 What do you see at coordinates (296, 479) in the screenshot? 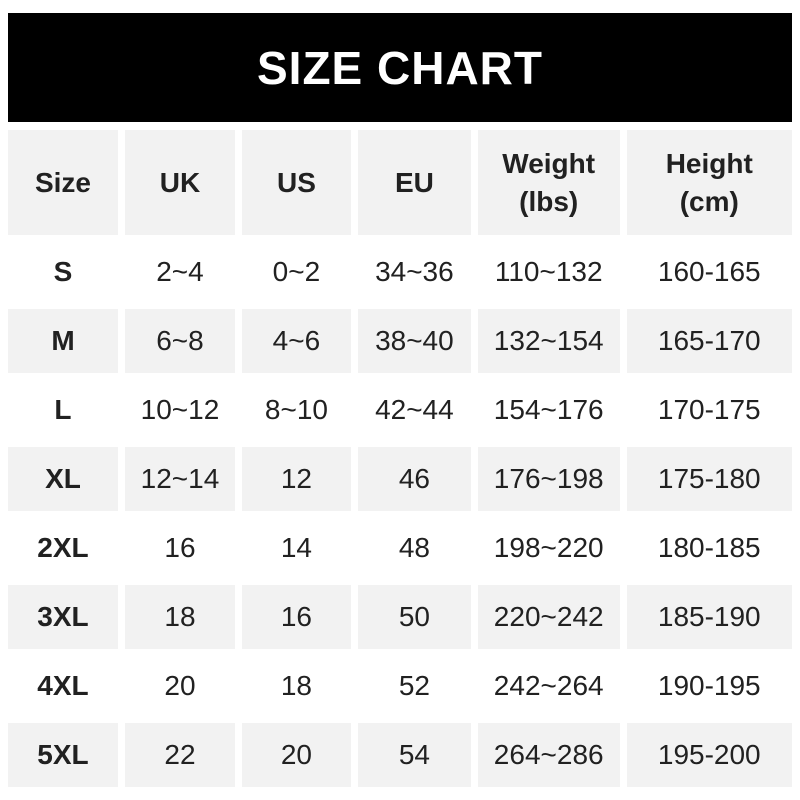
I see `cell-us: 12` at bounding box center [296, 479].